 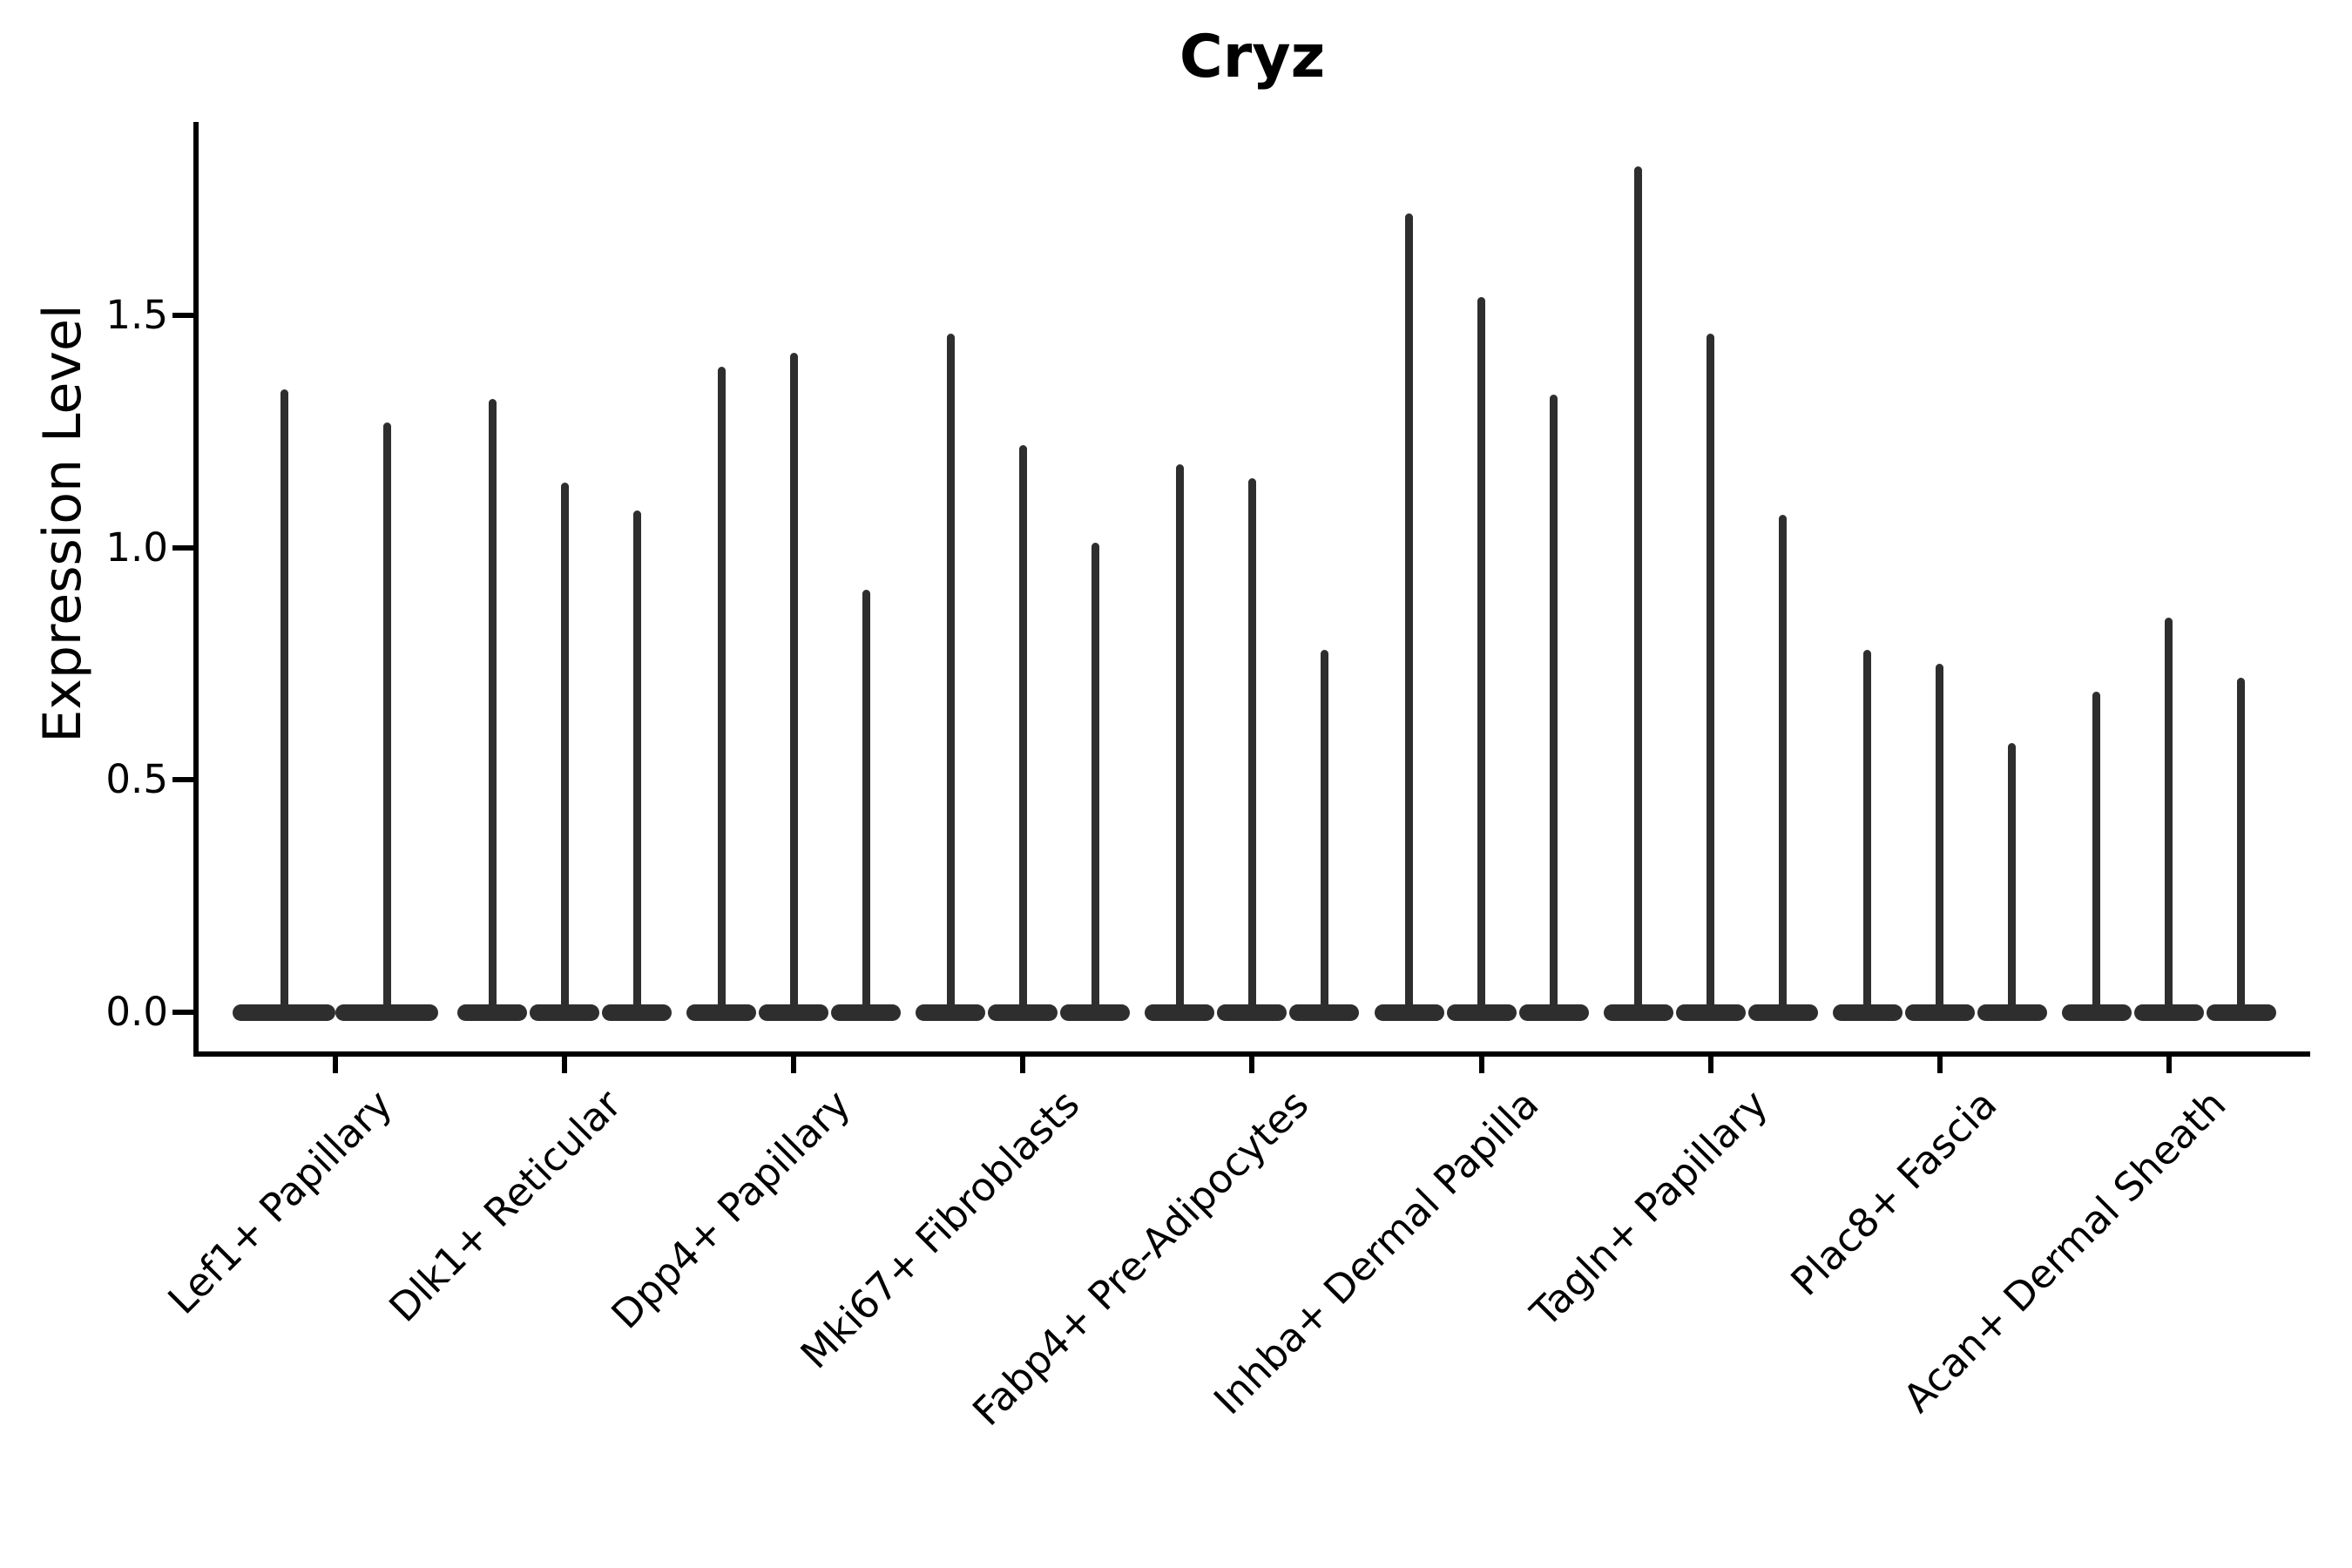 I want to click on x-tick-label: Lef1+ Papillary, so click(x=280, y=1201).